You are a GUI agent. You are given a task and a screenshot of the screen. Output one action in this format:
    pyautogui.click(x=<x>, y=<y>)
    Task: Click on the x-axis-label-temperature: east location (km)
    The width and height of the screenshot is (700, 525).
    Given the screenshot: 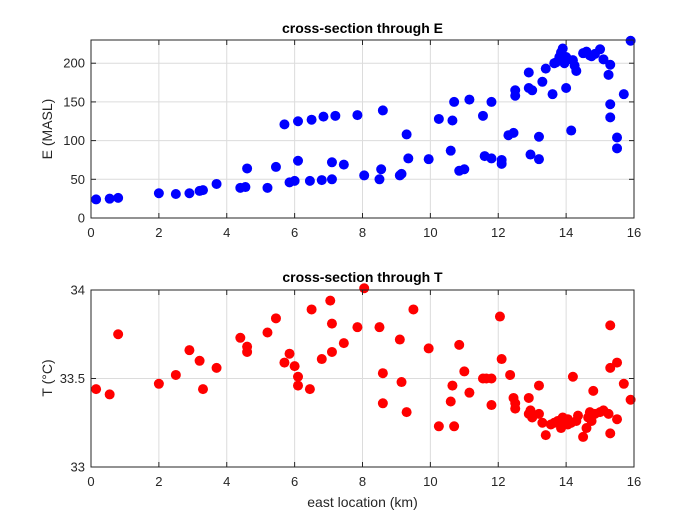 What is the action you would take?
    pyautogui.click(x=362, y=502)
    